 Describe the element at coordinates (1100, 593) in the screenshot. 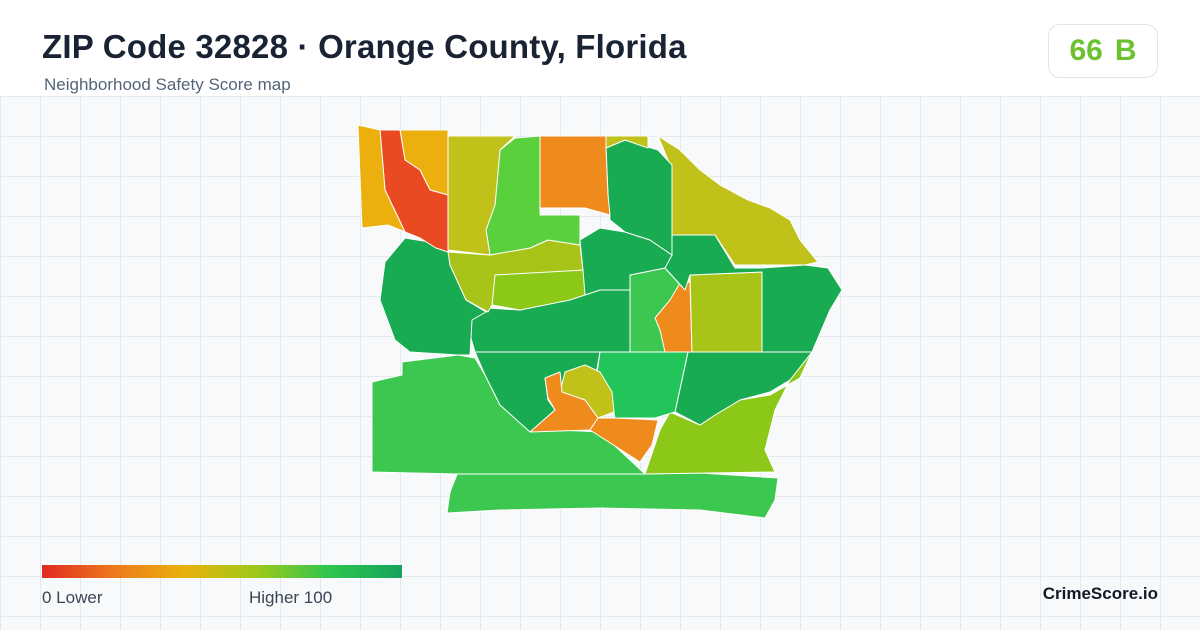

I see `brand-logo-text: CrimeScore.io` at that location.